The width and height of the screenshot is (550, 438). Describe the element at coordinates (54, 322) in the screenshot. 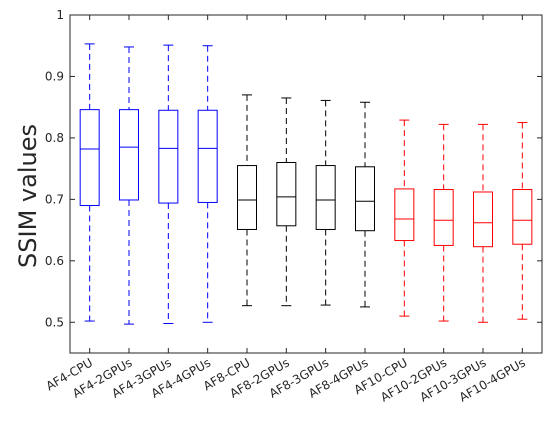

I see `y-tick-label: 0.5` at that location.